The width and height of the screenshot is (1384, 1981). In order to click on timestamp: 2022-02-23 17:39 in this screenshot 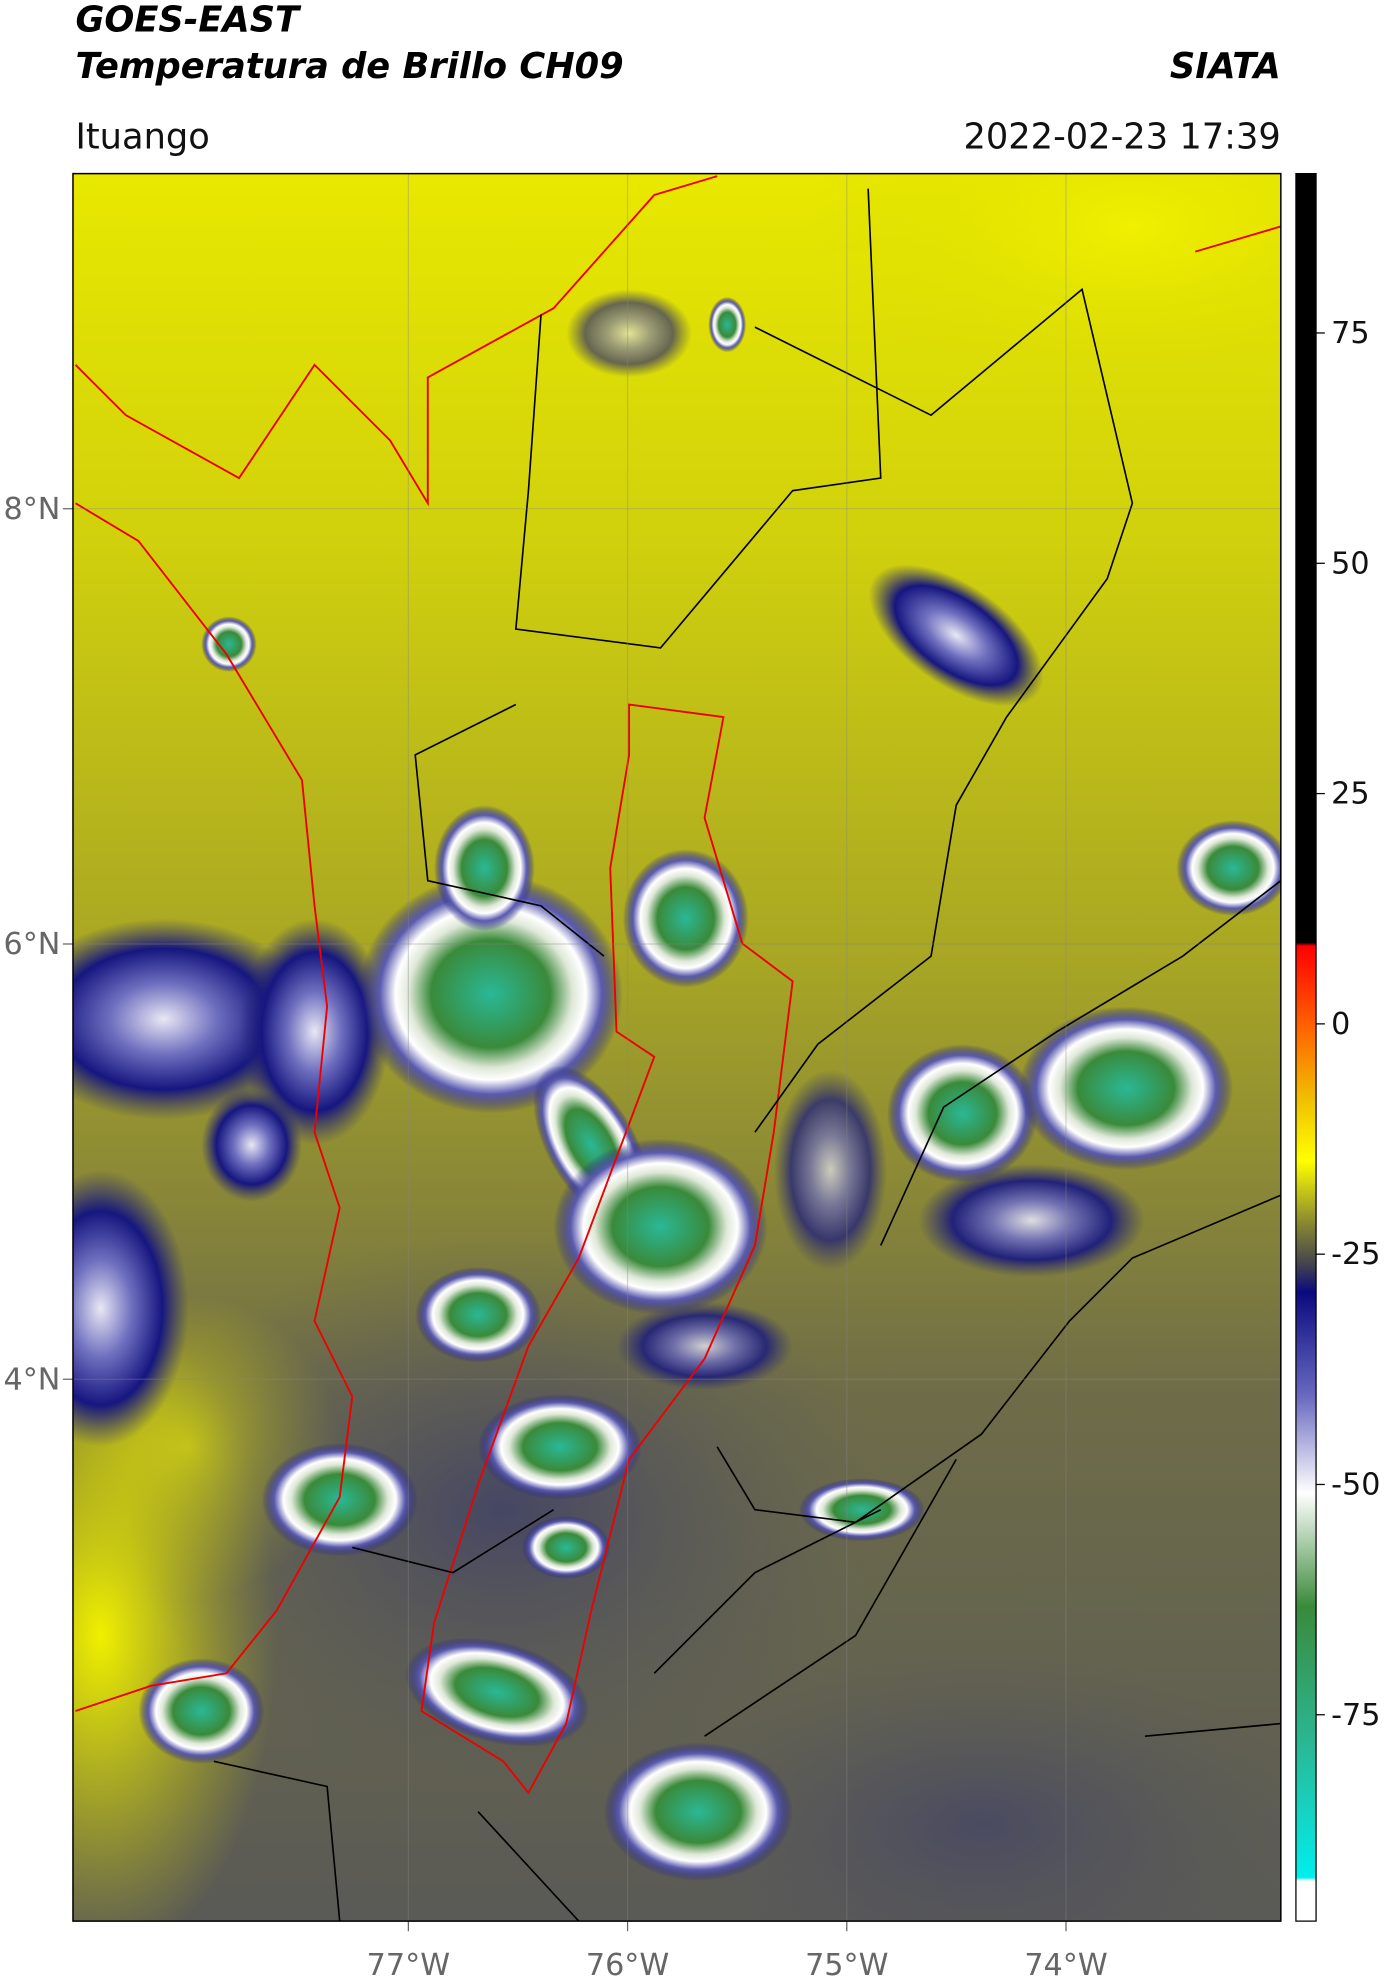, I will do `click(1121, 136)`.